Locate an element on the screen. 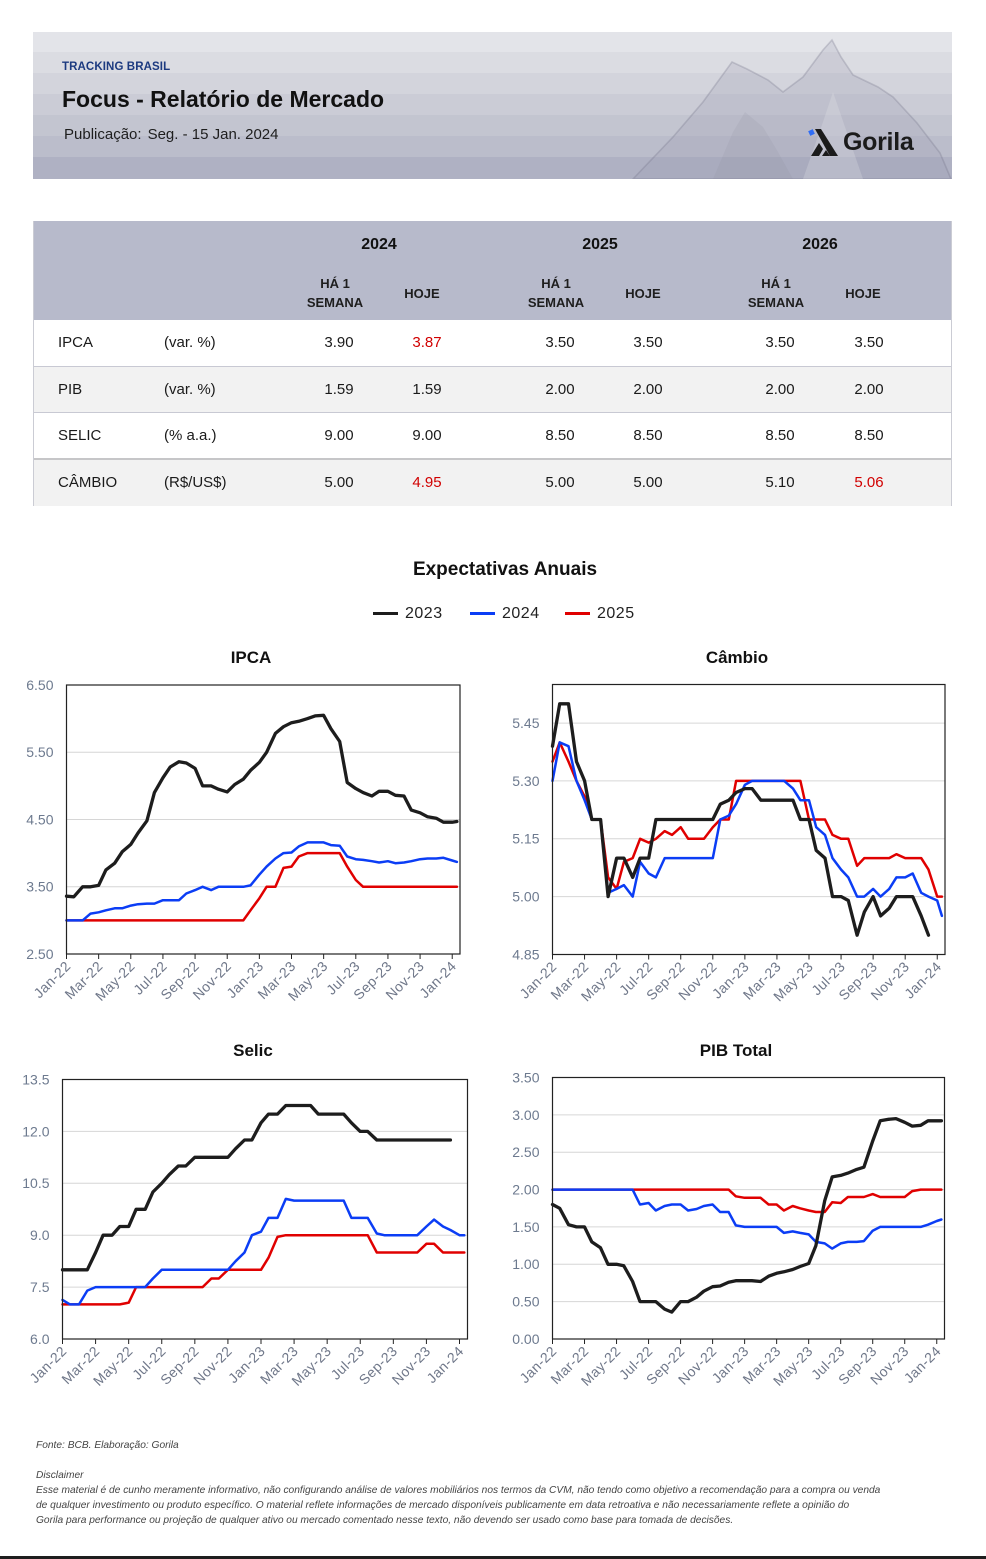  value-2026-today: 5.06 is located at coordinates (869, 482).